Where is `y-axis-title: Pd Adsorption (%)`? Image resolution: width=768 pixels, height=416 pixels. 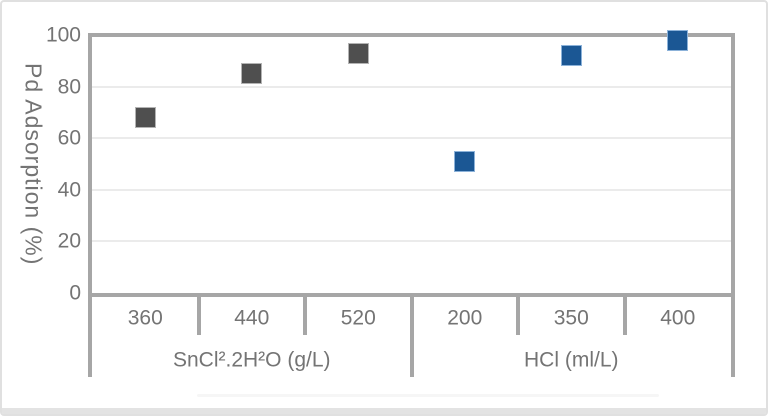 y-axis-title: Pd Adsorption (%) is located at coordinates (33, 164).